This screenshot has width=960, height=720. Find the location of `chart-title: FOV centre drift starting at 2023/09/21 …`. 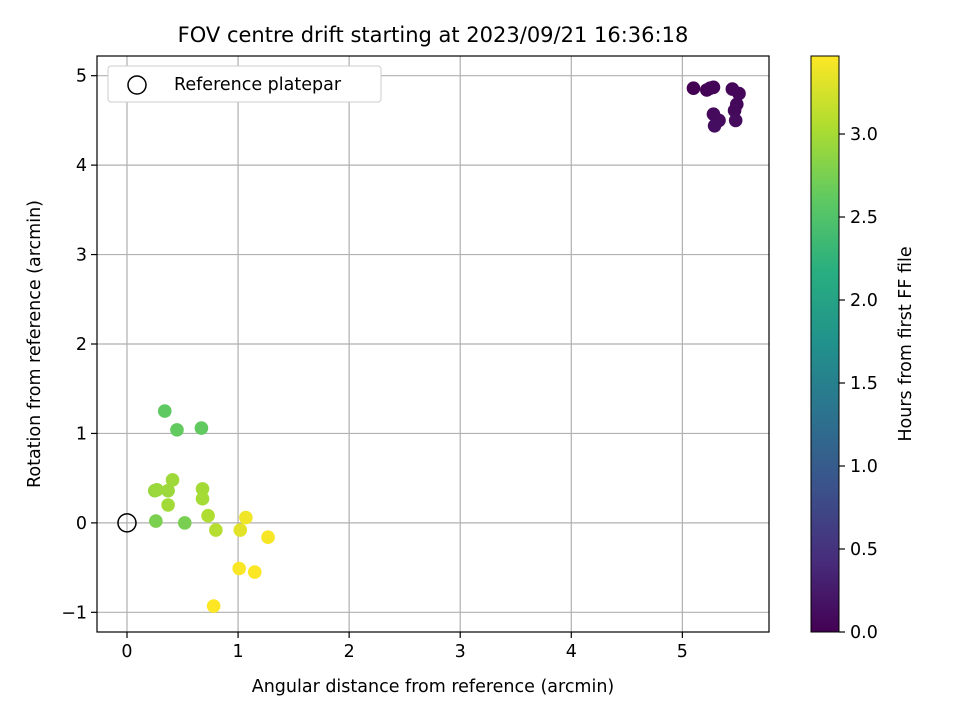

chart-title: FOV centre drift starting at 2023/09/21 … is located at coordinates (433, 35).